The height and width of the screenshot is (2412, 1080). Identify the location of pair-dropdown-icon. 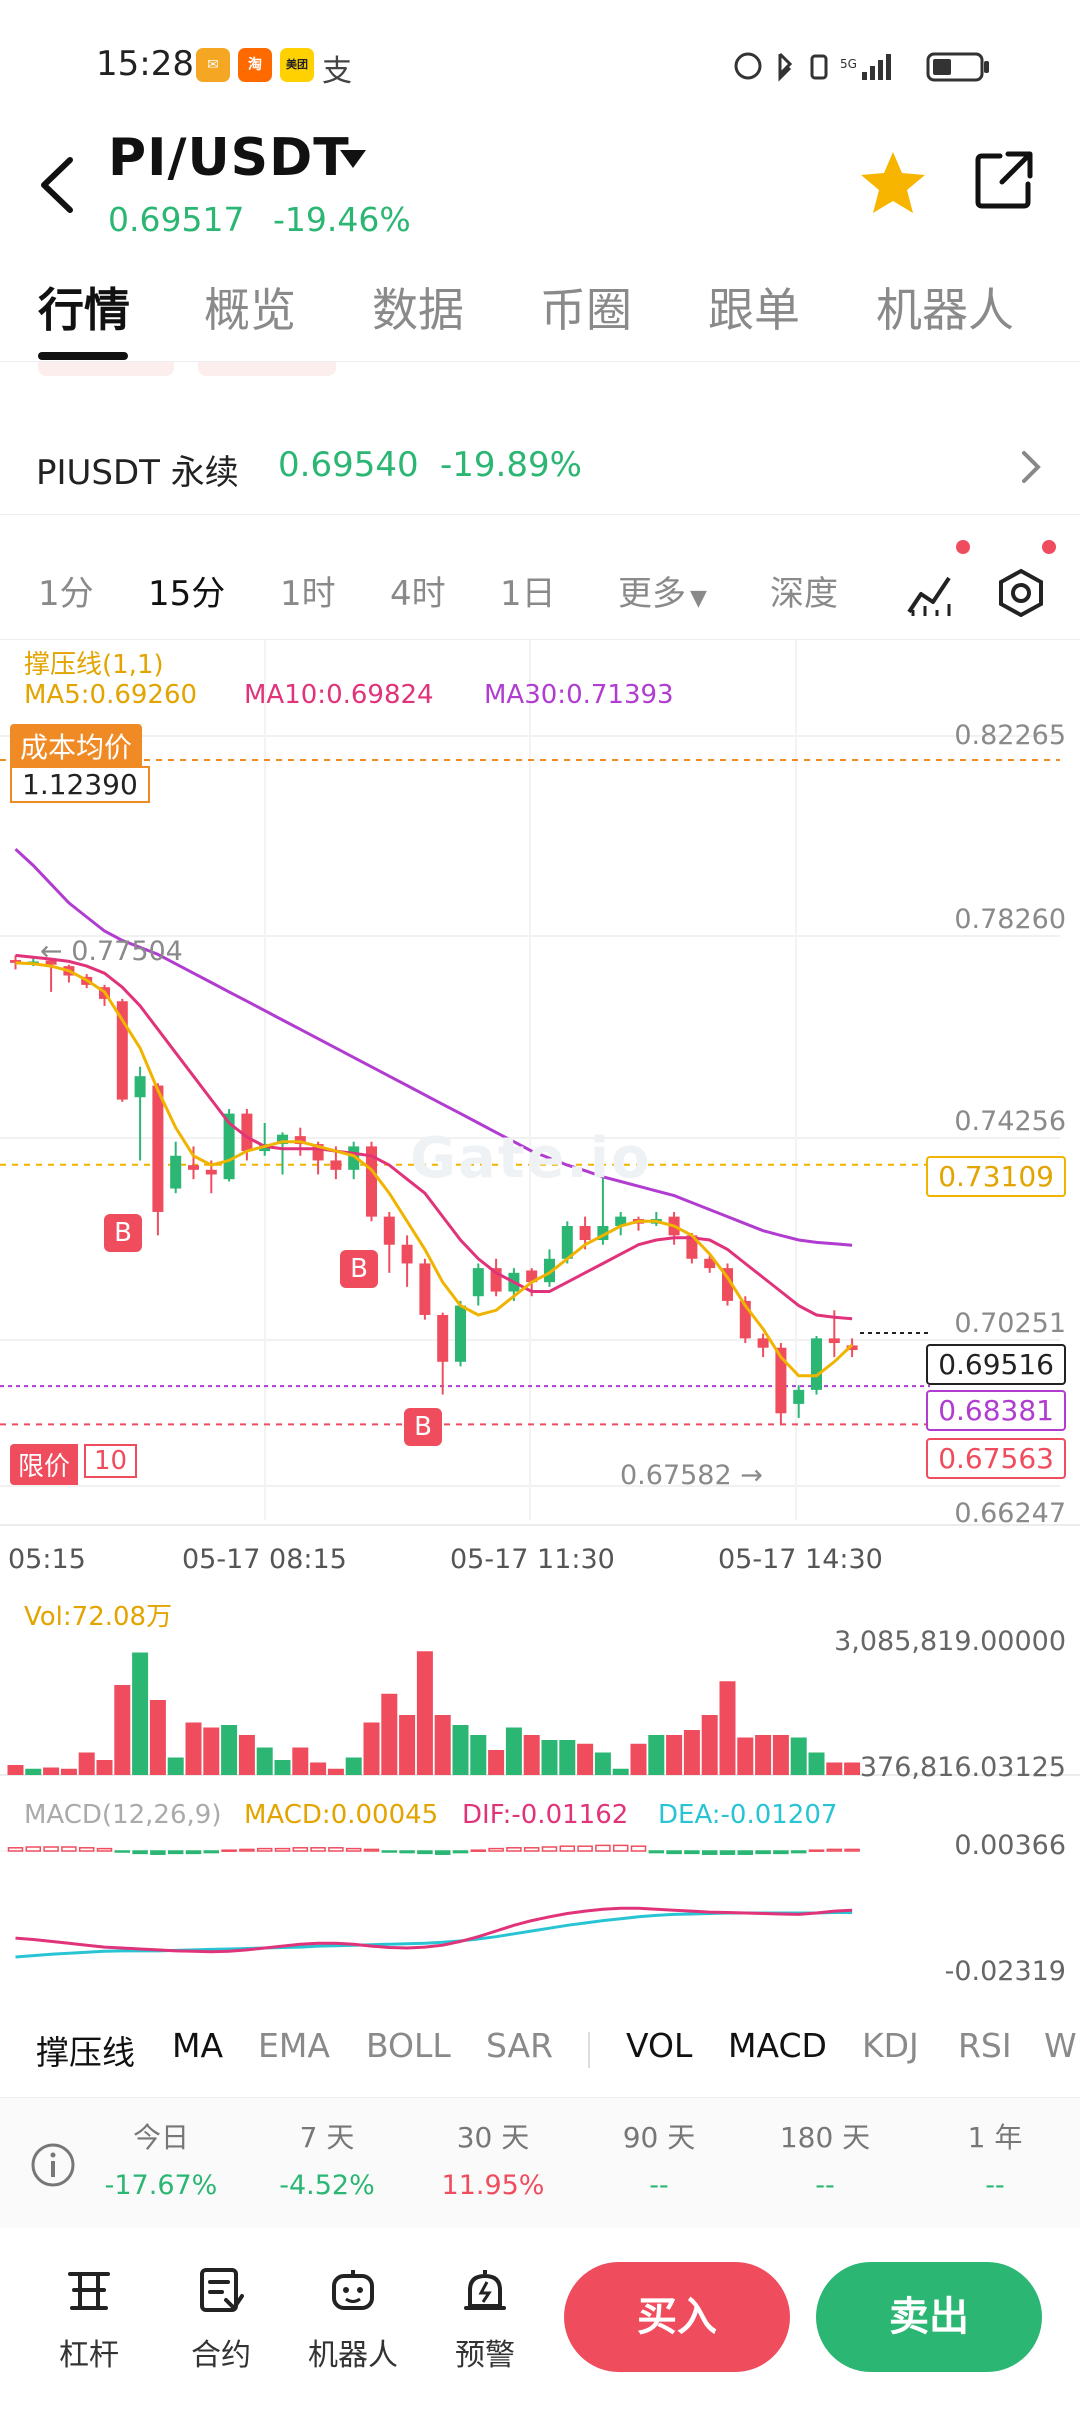
(353, 160).